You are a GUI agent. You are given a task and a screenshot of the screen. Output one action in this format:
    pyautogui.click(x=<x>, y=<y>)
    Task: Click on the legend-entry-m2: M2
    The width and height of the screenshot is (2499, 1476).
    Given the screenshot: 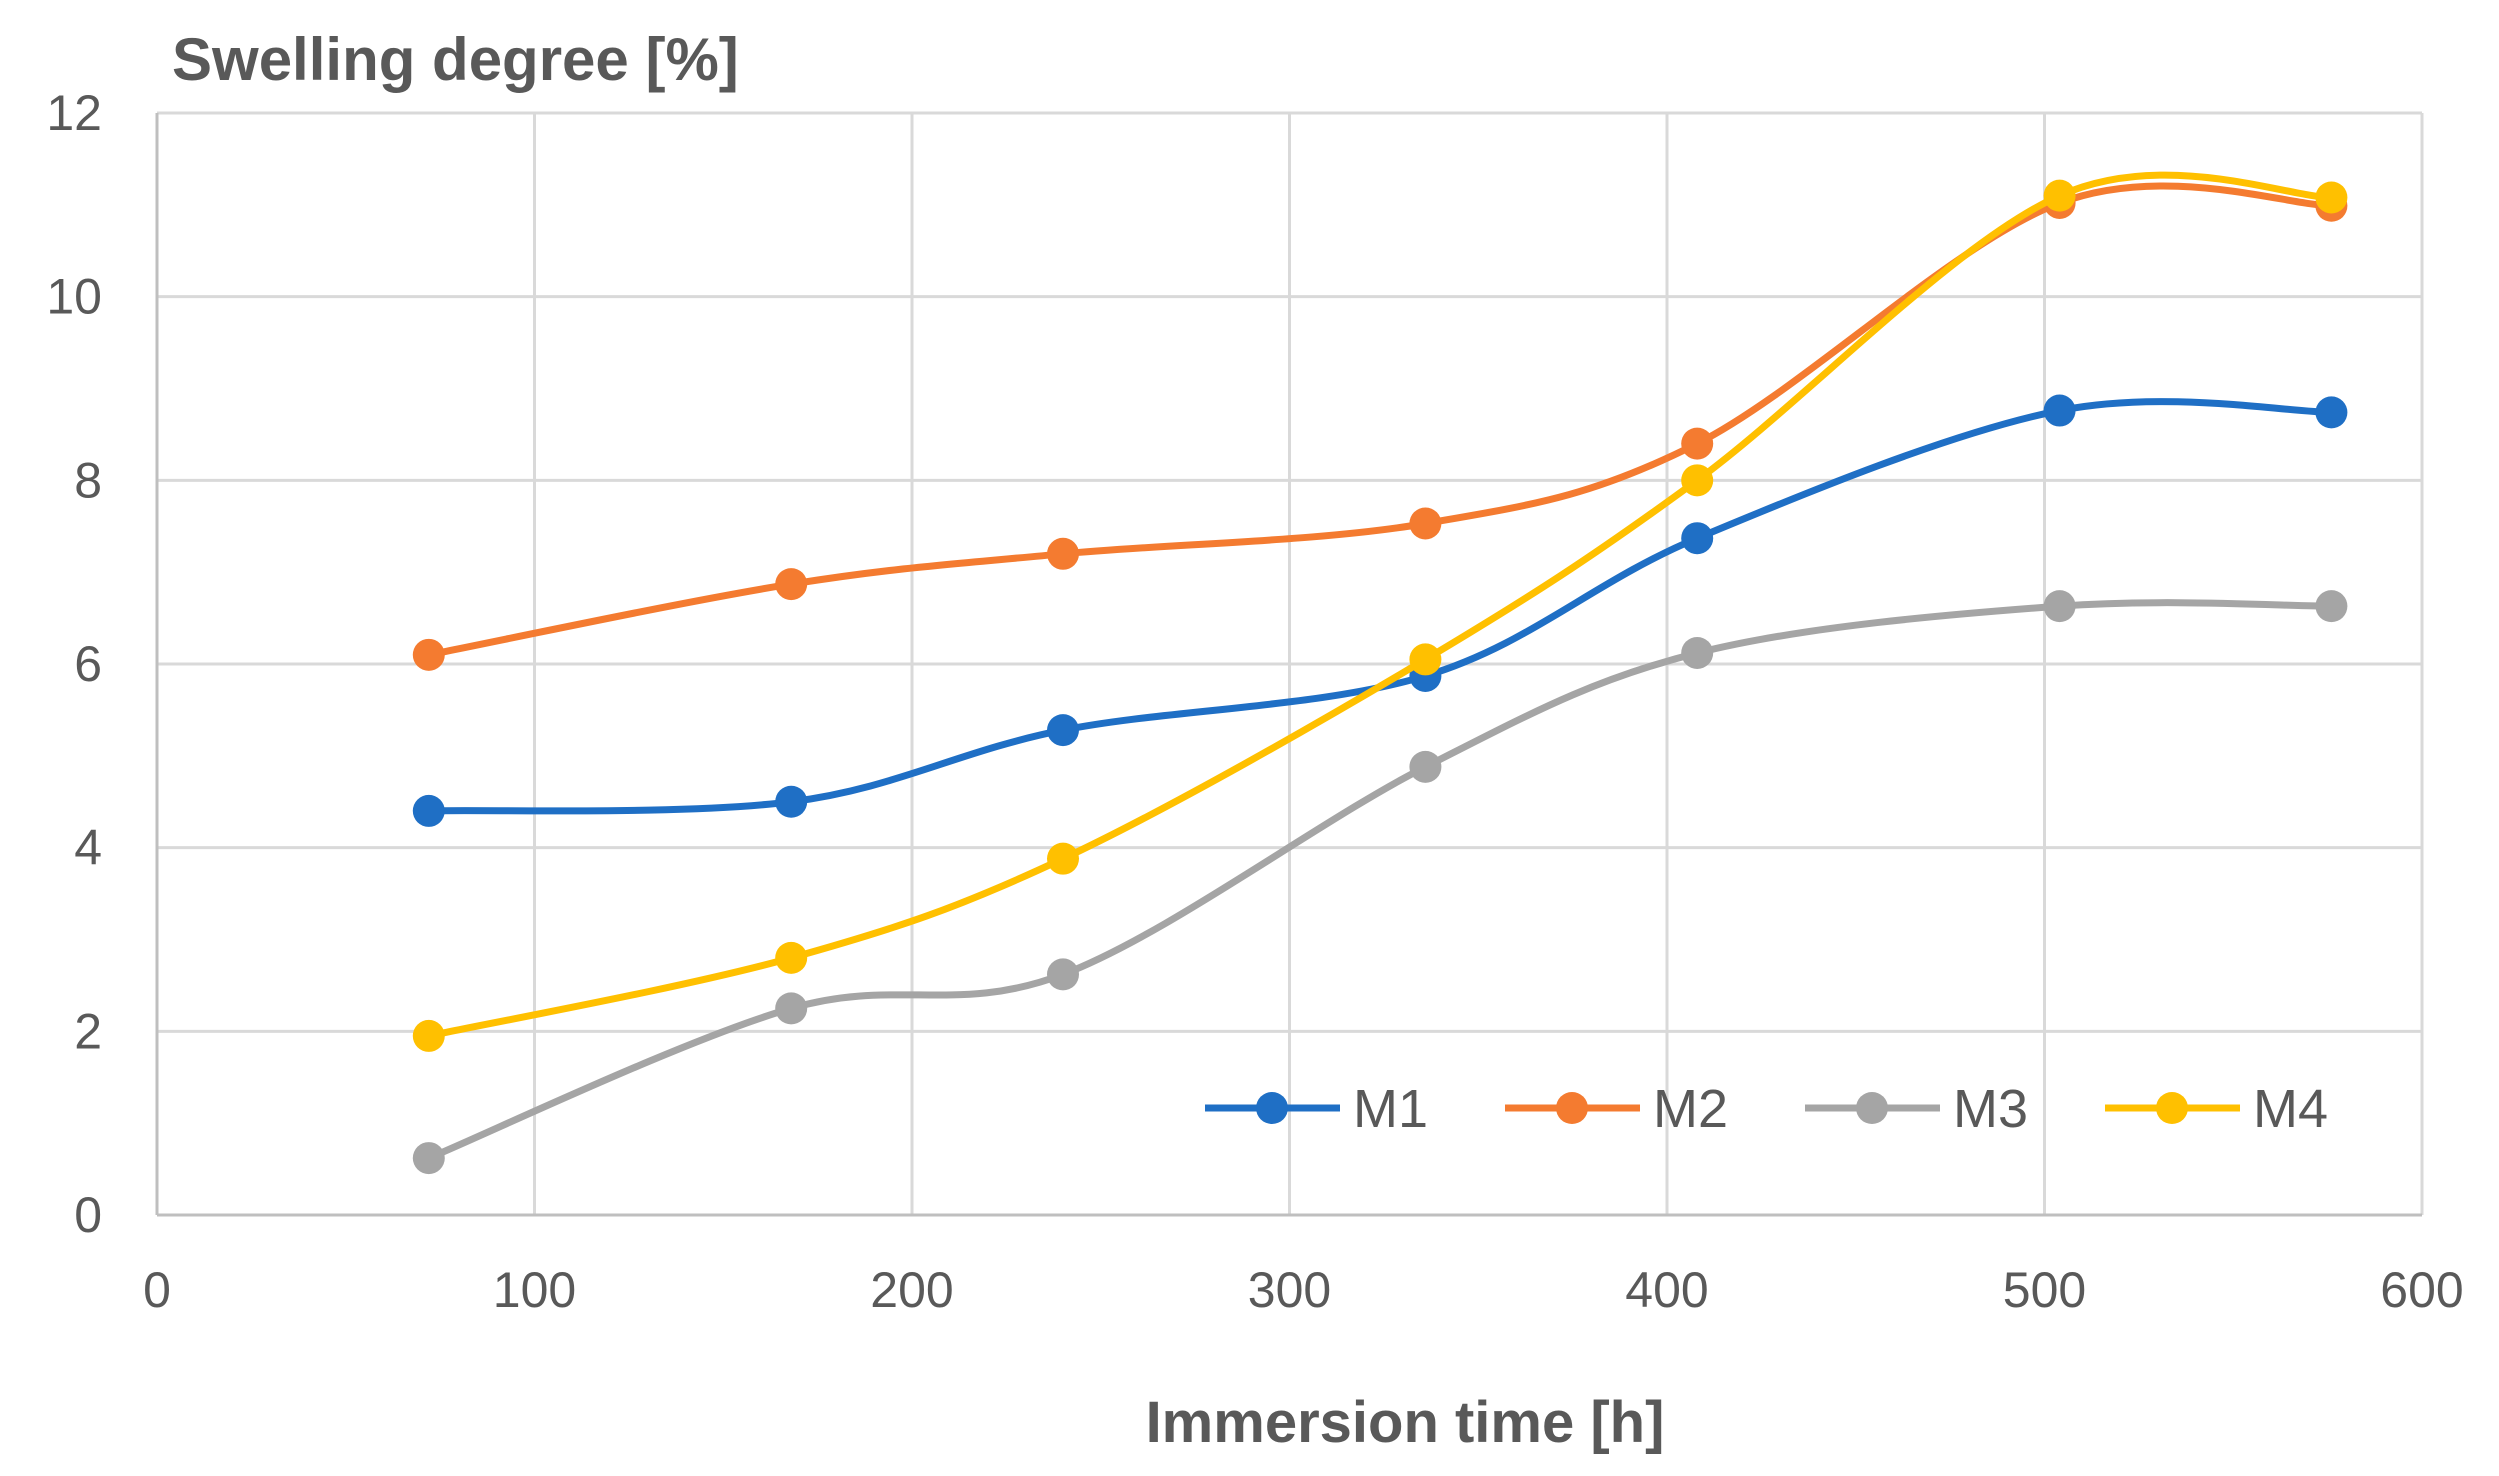 What is the action you would take?
    pyautogui.click(x=1616, y=1109)
    